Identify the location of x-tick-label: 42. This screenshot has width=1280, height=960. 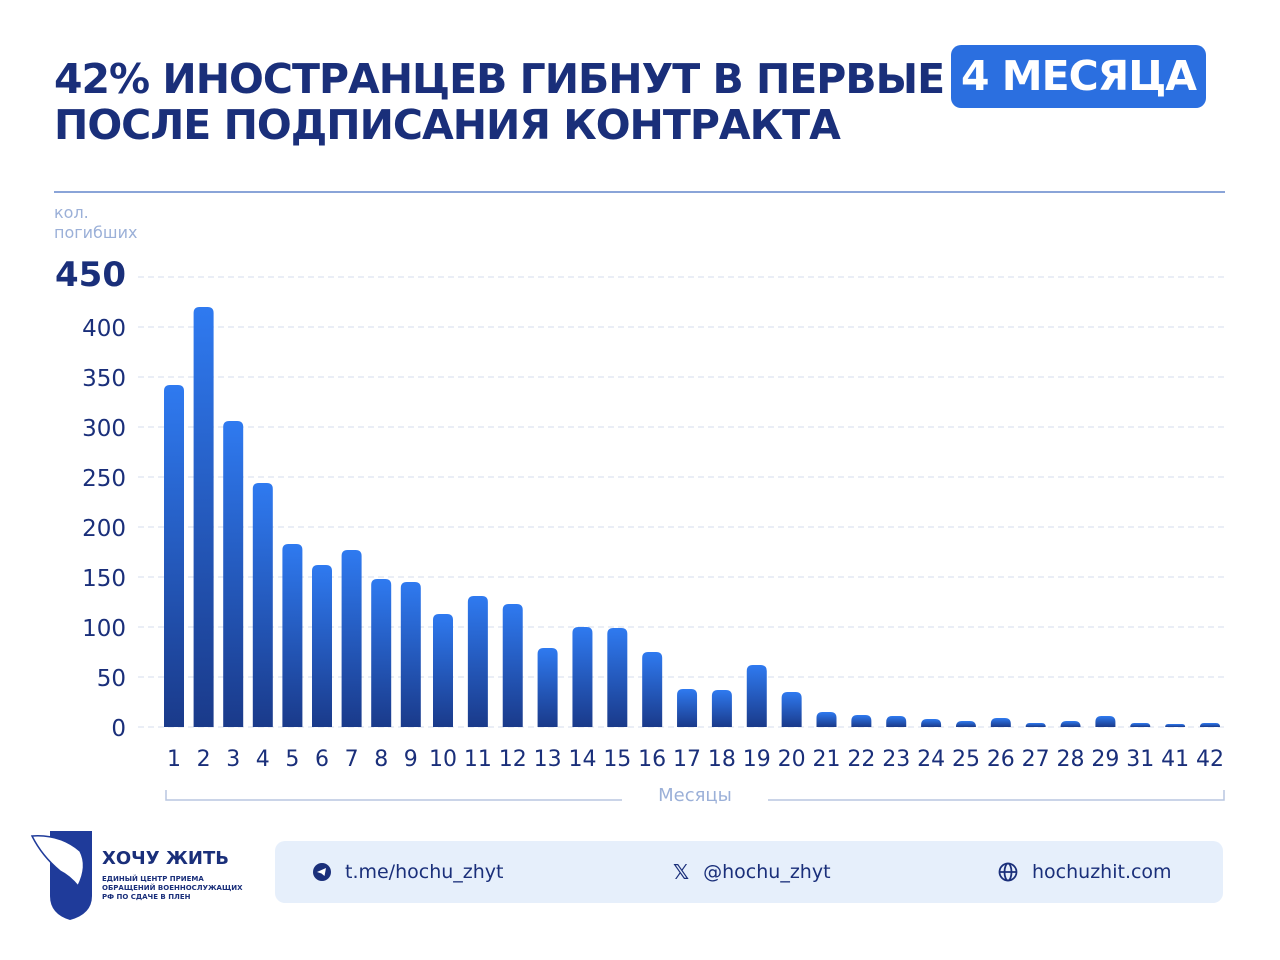
(1210, 759).